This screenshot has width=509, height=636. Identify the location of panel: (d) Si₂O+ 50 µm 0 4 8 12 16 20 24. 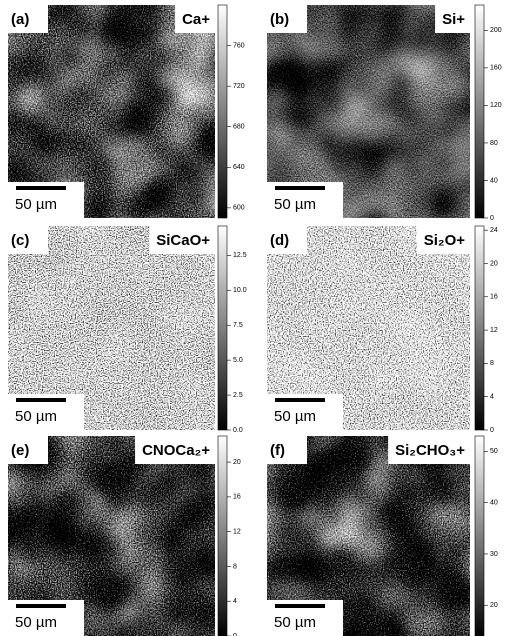
(382, 329).